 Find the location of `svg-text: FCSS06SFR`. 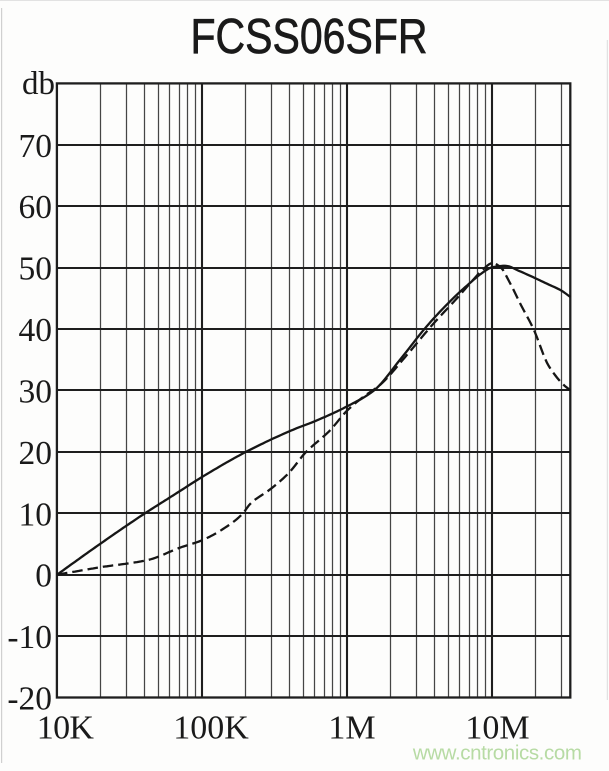

svg-text: FCSS06SFR is located at coordinates (309, 36).